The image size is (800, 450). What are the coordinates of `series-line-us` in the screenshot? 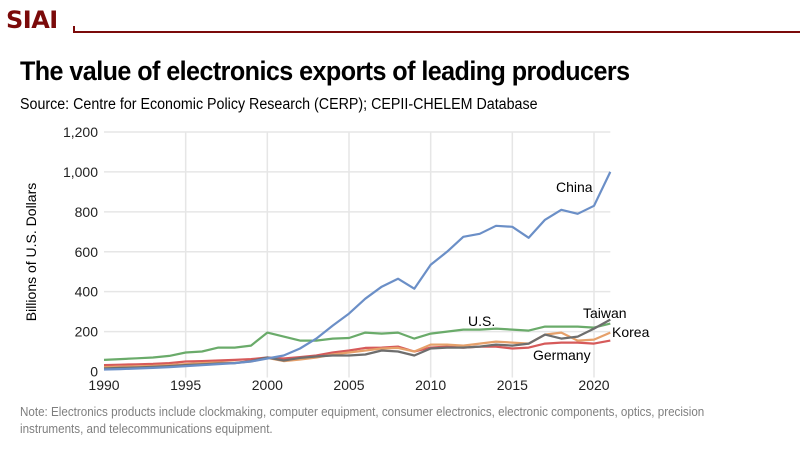 It's located at (357, 341).